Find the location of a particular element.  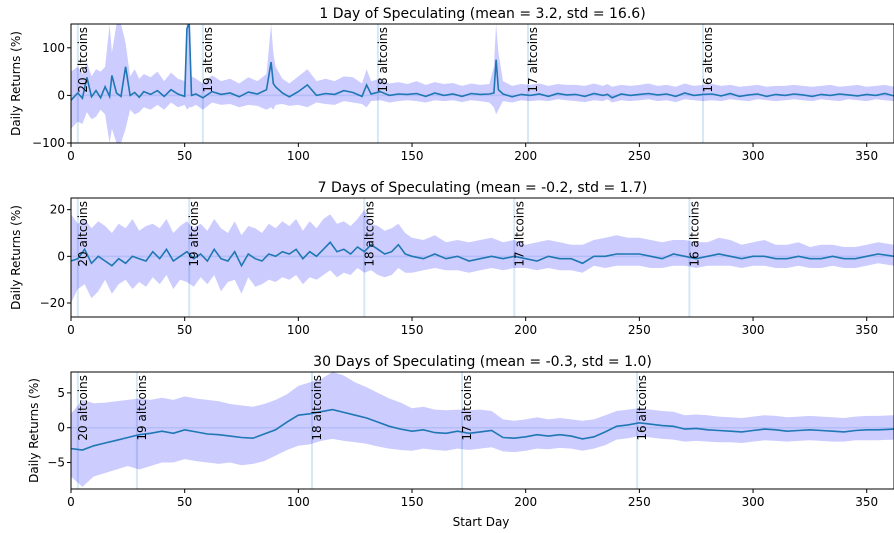

y-tick-label: 20 is located at coordinates (57, 210).